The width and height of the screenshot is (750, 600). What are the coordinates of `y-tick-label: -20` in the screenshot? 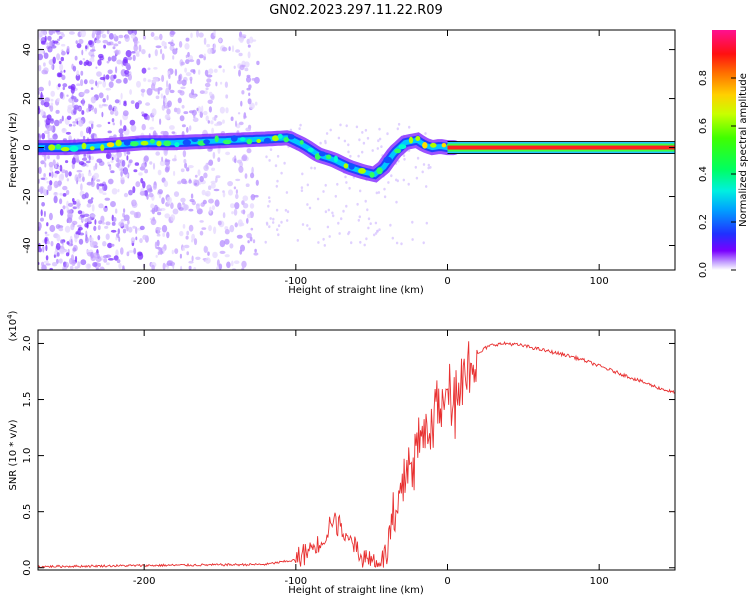 It's located at (27, 196).